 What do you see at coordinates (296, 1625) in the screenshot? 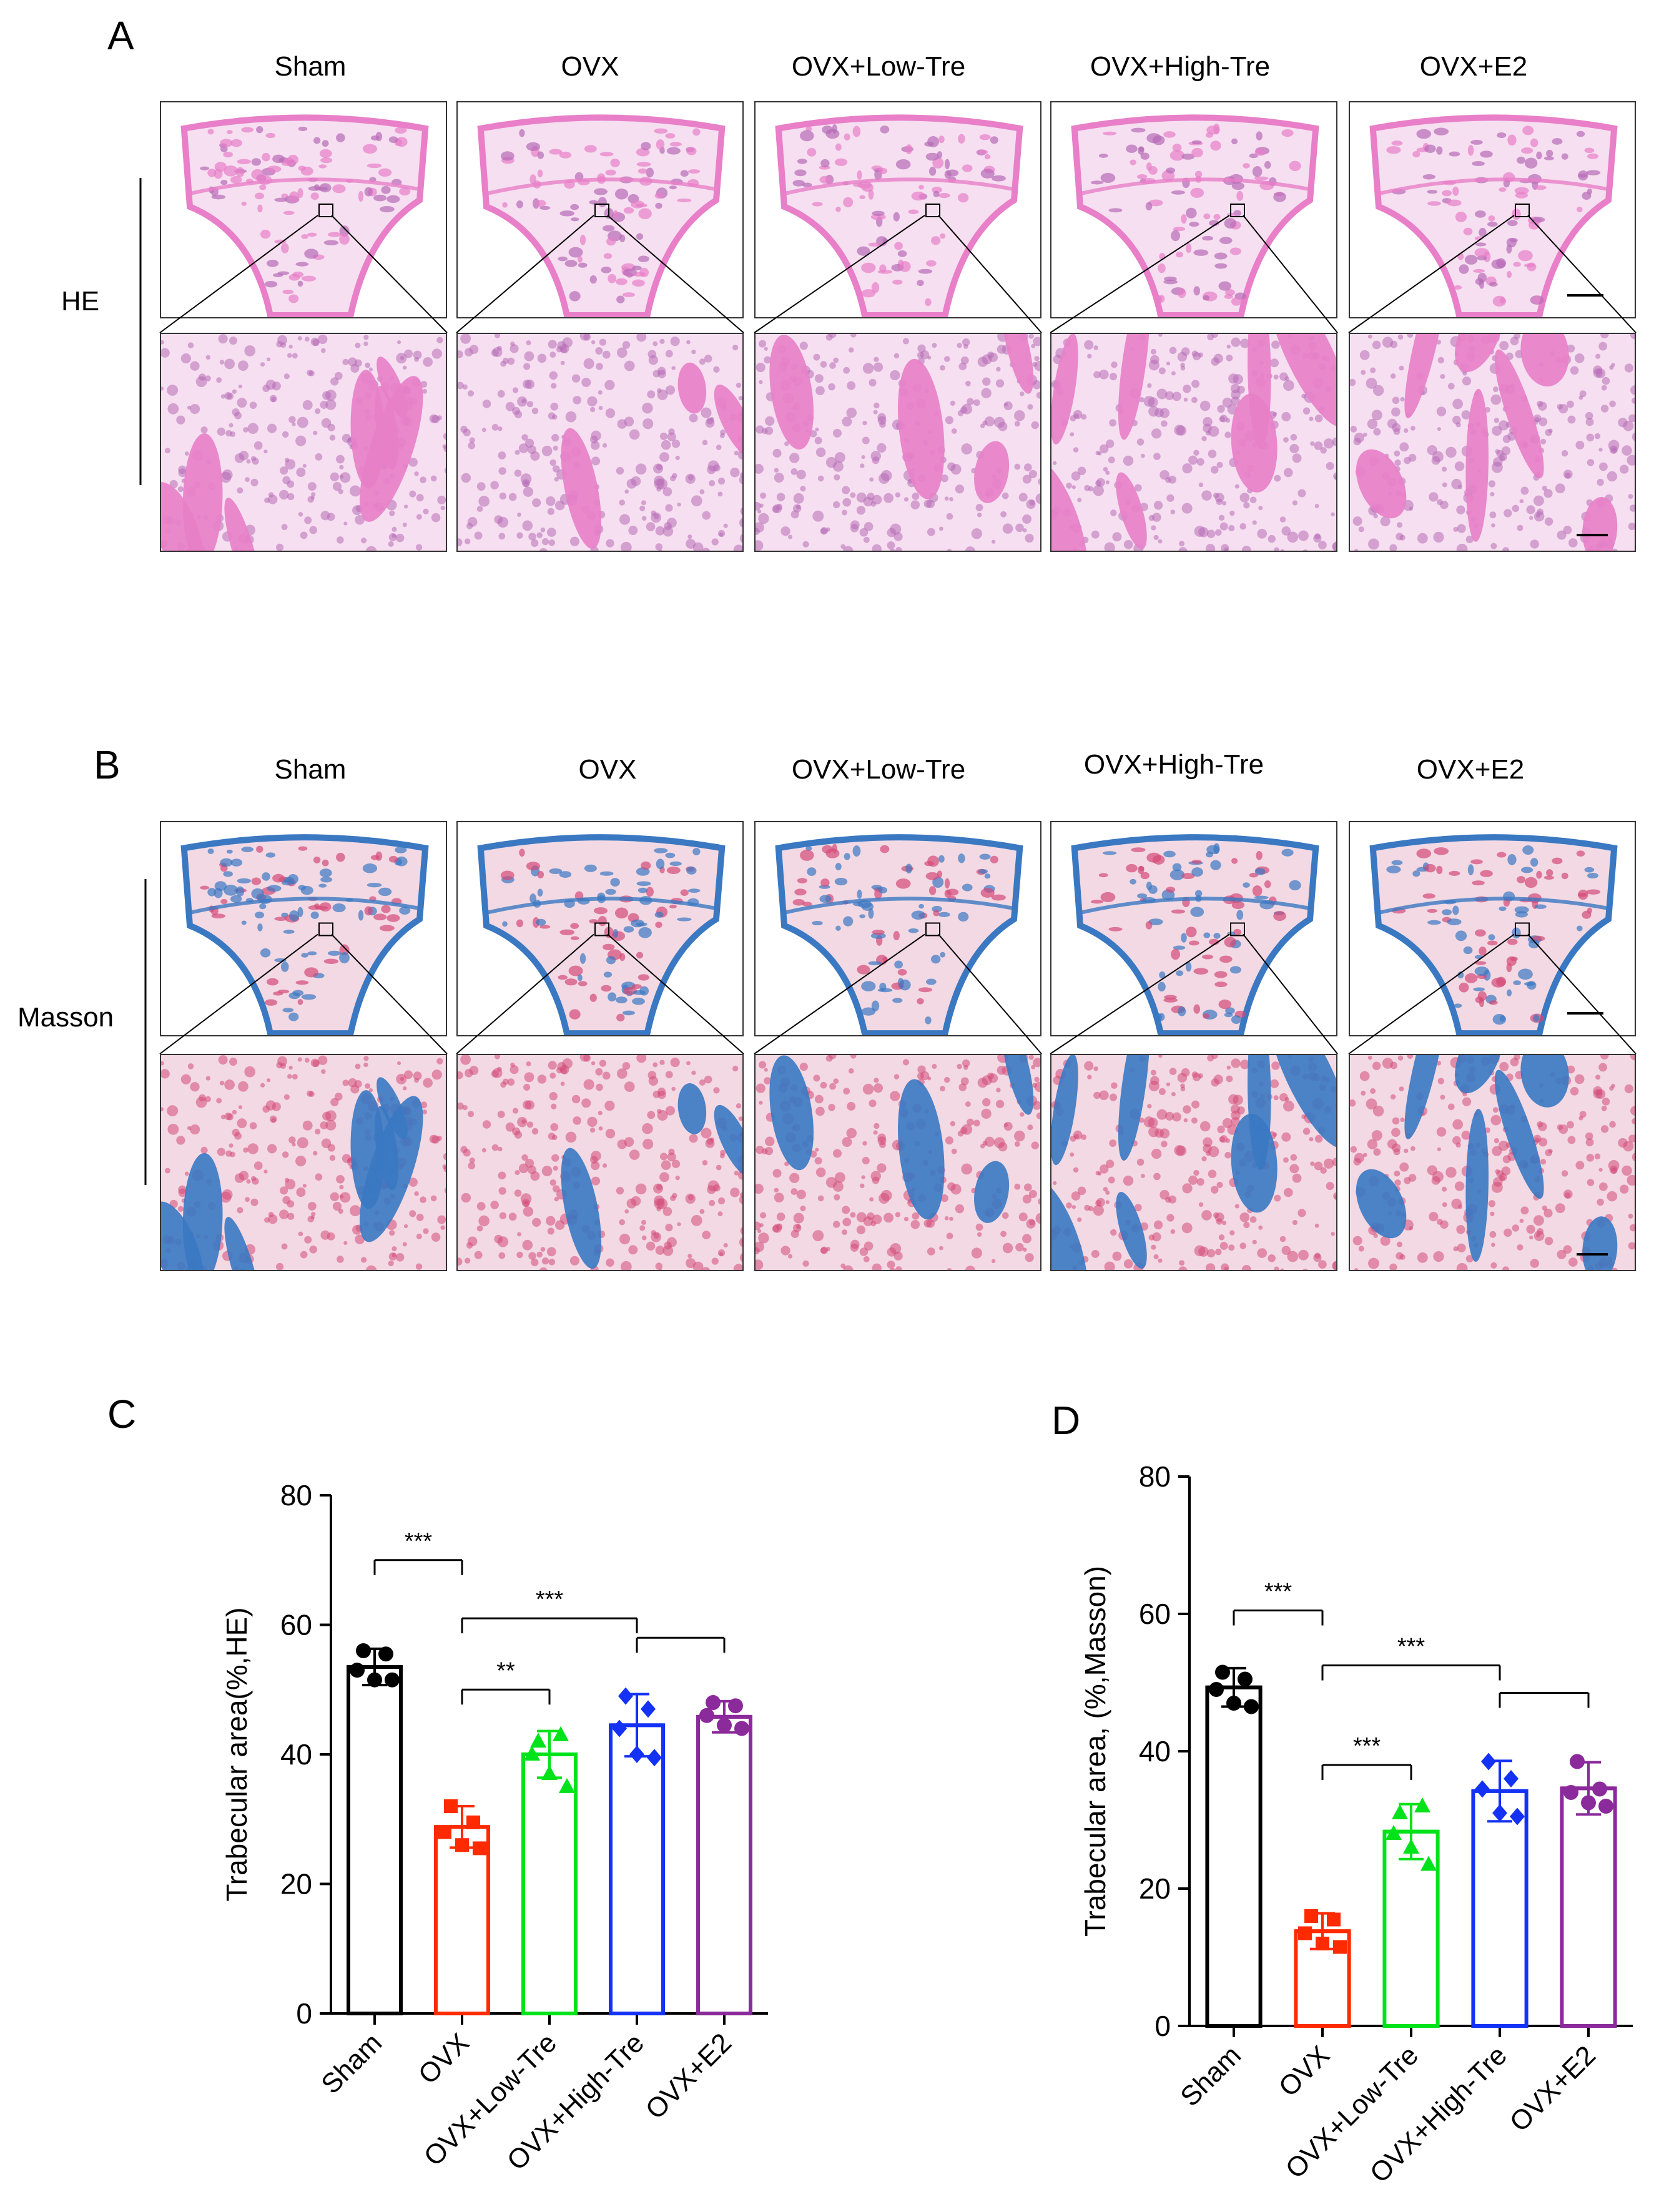
I see `chart-c-y-tick-label-3: 60` at bounding box center [296, 1625].